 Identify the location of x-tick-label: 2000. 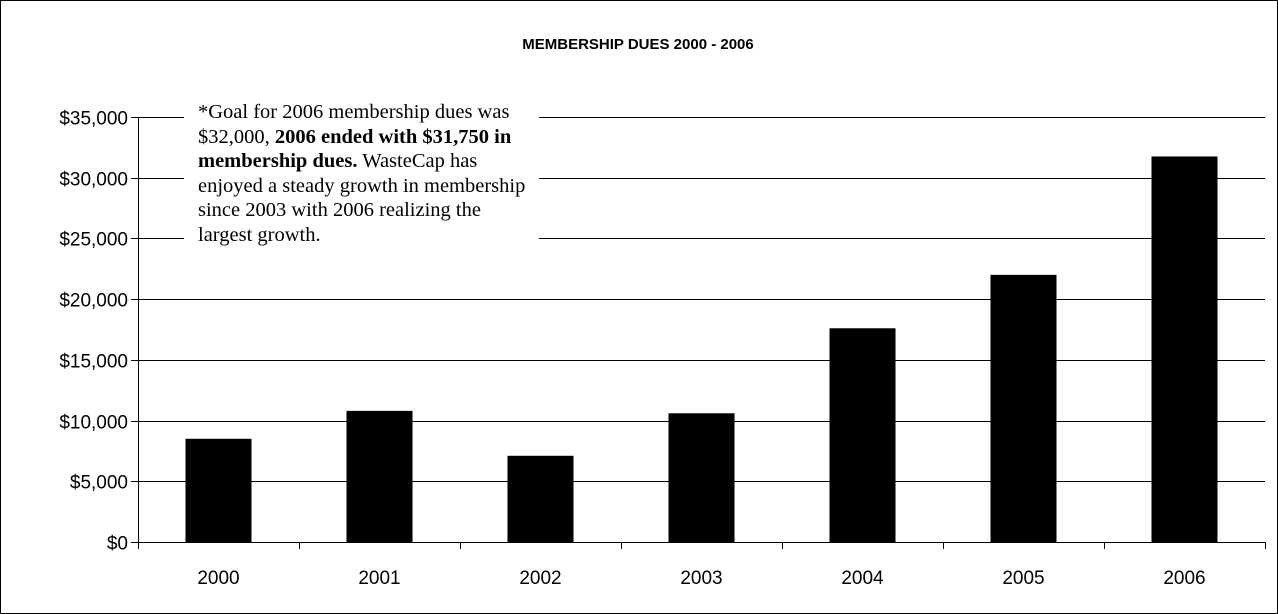
(218, 578).